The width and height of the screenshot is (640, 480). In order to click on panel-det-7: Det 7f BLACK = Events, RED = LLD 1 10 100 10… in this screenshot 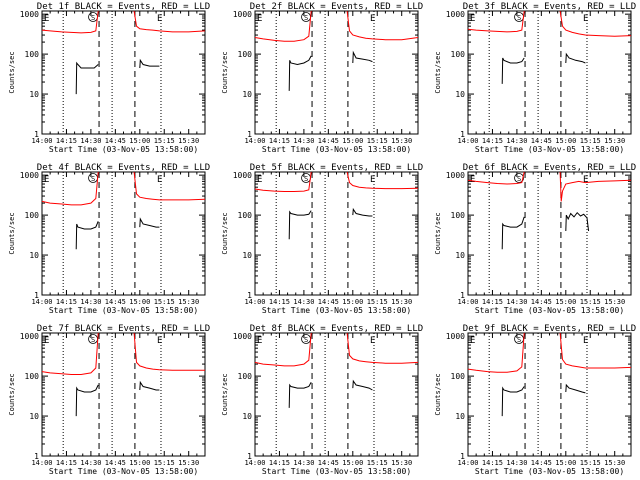, I will do `click(109, 400)`.